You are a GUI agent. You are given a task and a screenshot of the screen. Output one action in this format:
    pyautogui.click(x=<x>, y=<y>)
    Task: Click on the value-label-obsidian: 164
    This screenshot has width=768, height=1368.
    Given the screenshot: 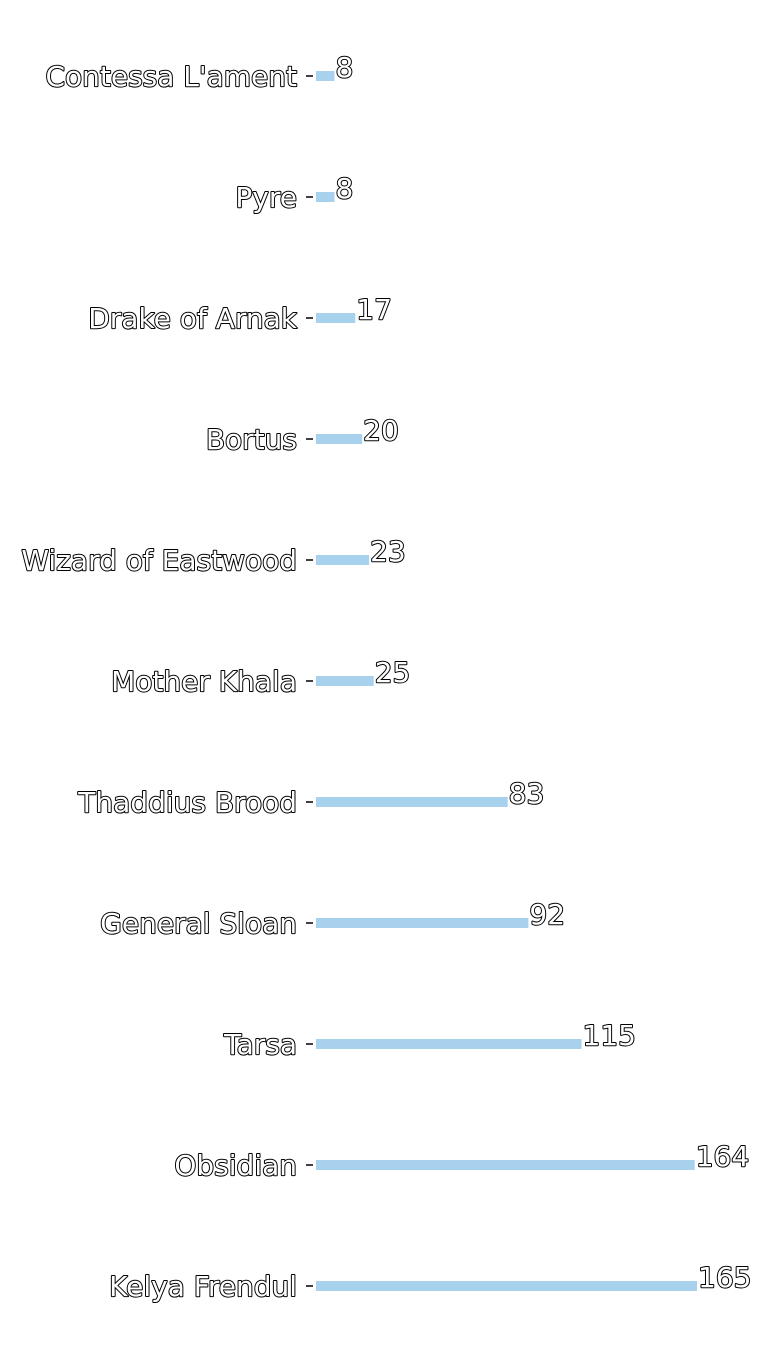 What is the action you would take?
    pyautogui.click(x=722, y=1156)
    